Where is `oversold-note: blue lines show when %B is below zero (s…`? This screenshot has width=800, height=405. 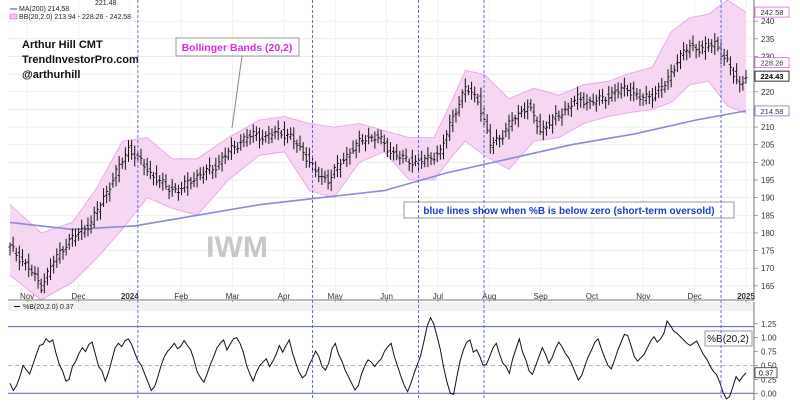 oversold-note: blue lines show when %B is below zero (s… is located at coordinates (569, 210).